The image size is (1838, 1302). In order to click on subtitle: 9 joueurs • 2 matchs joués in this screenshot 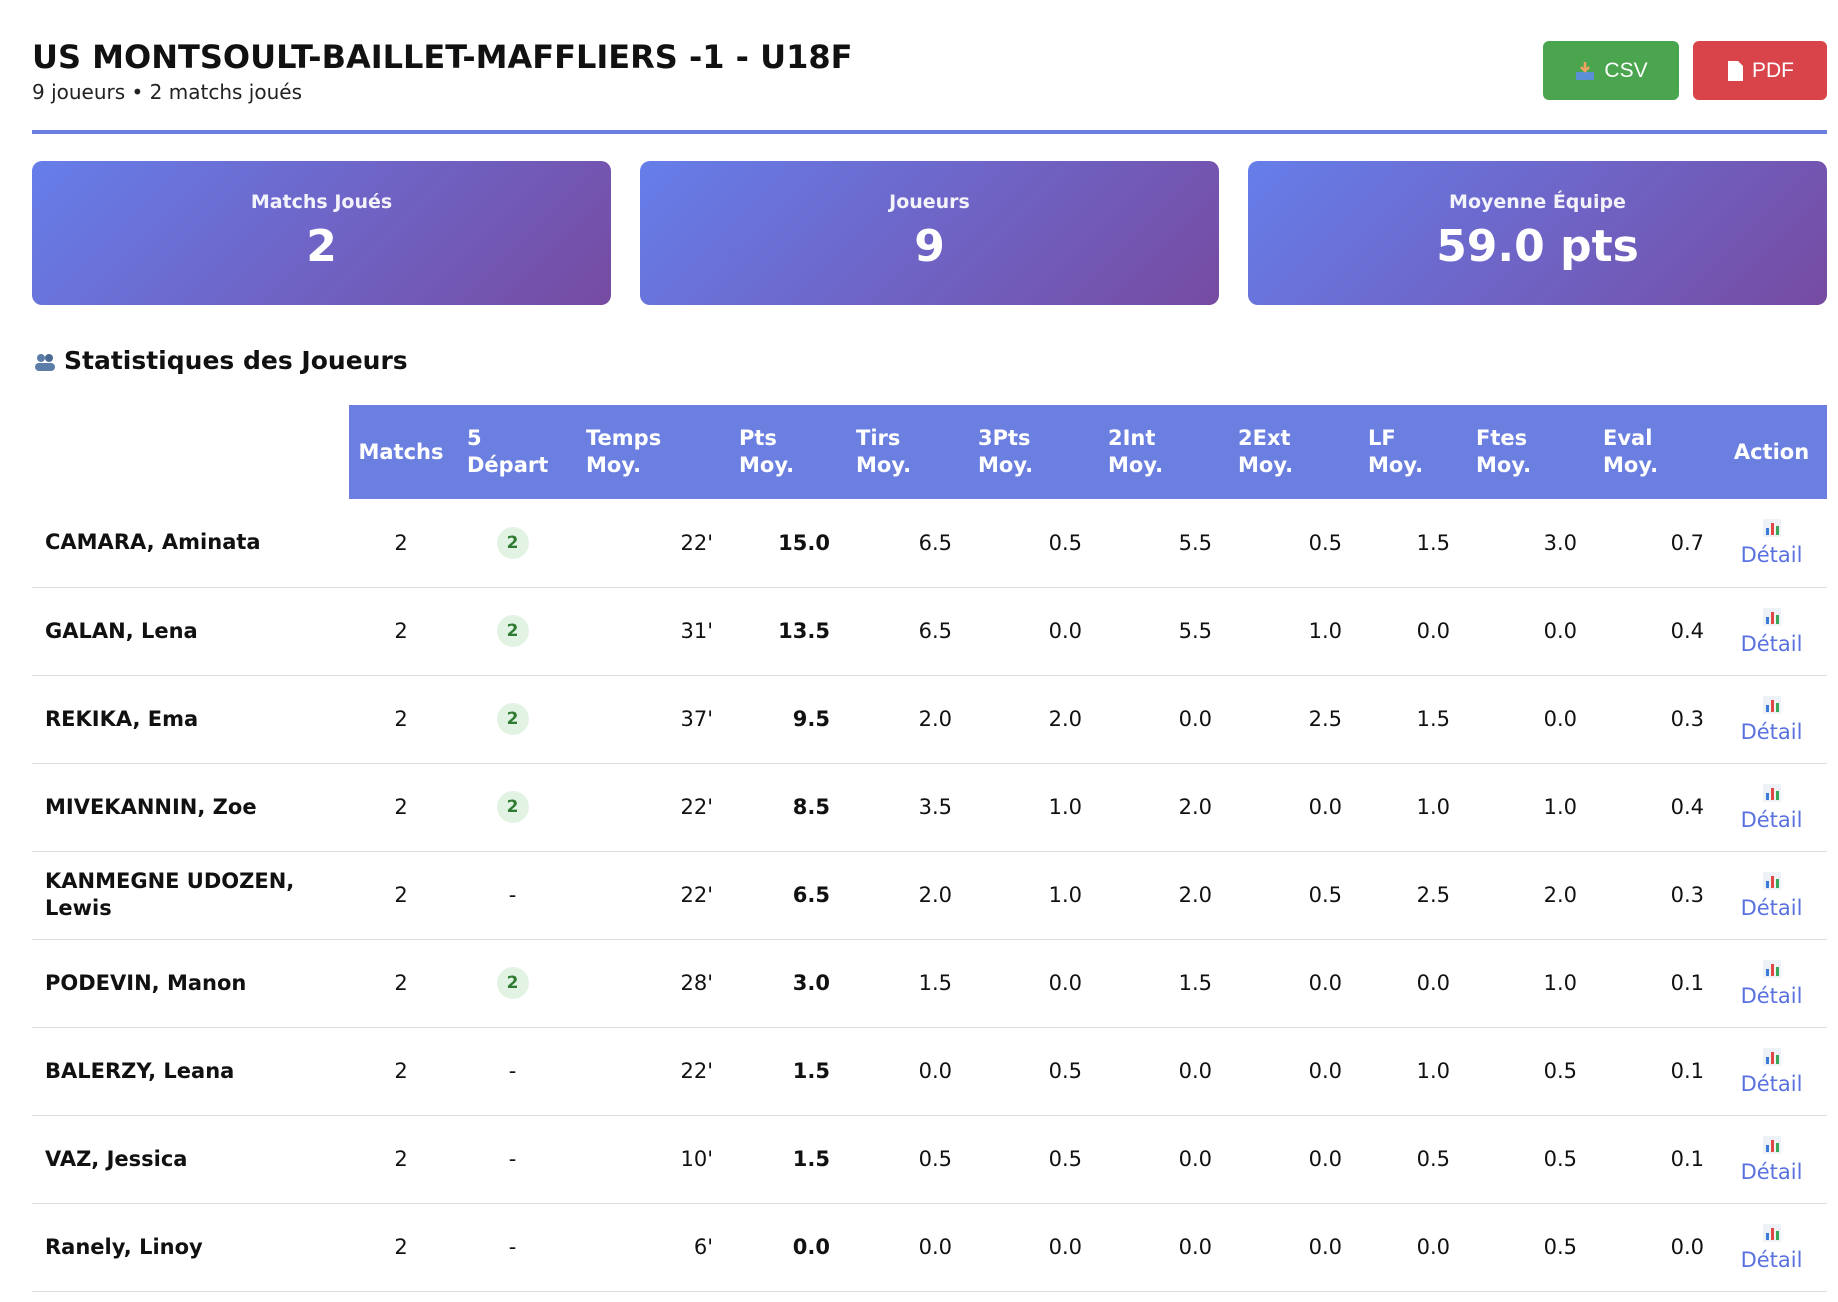, I will do `click(167, 92)`.